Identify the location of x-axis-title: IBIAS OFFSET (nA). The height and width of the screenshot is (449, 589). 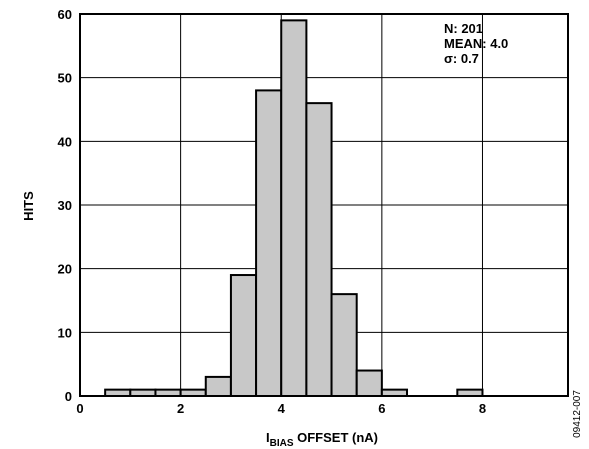
(322, 439).